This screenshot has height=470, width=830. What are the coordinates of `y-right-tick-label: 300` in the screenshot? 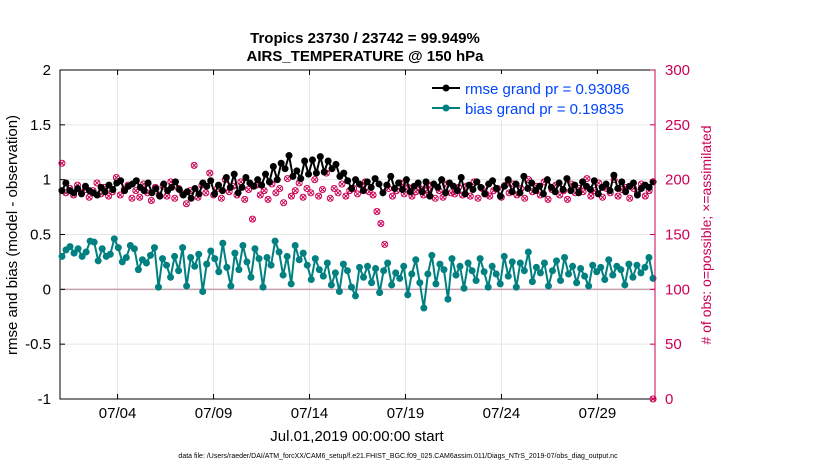 It's located at (677, 70).